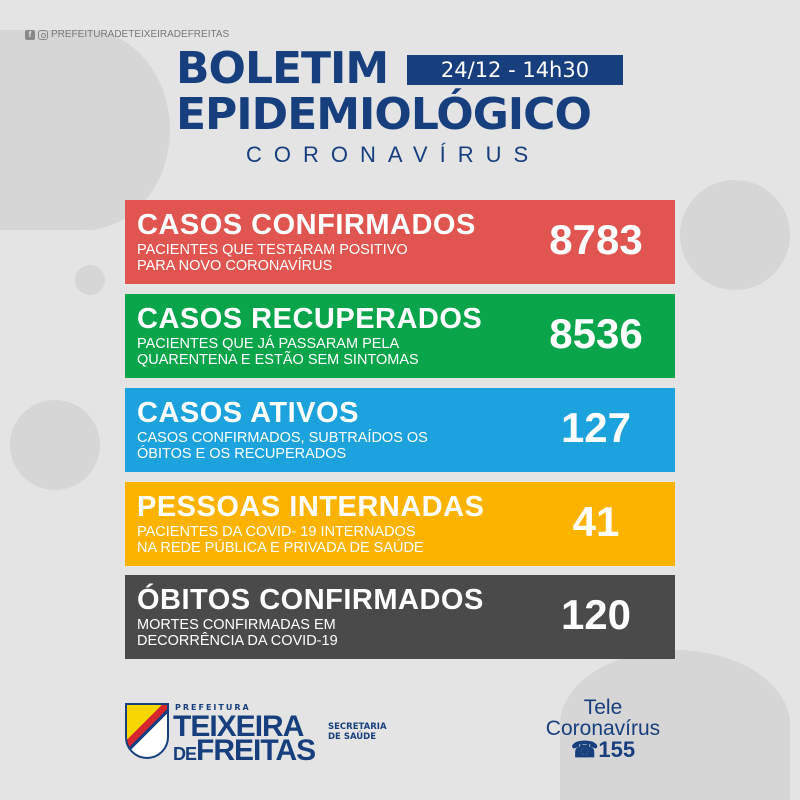 The height and width of the screenshot is (800, 800). What do you see at coordinates (185, 754) in the screenshot?
I see `logo-de: DE` at bounding box center [185, 754].